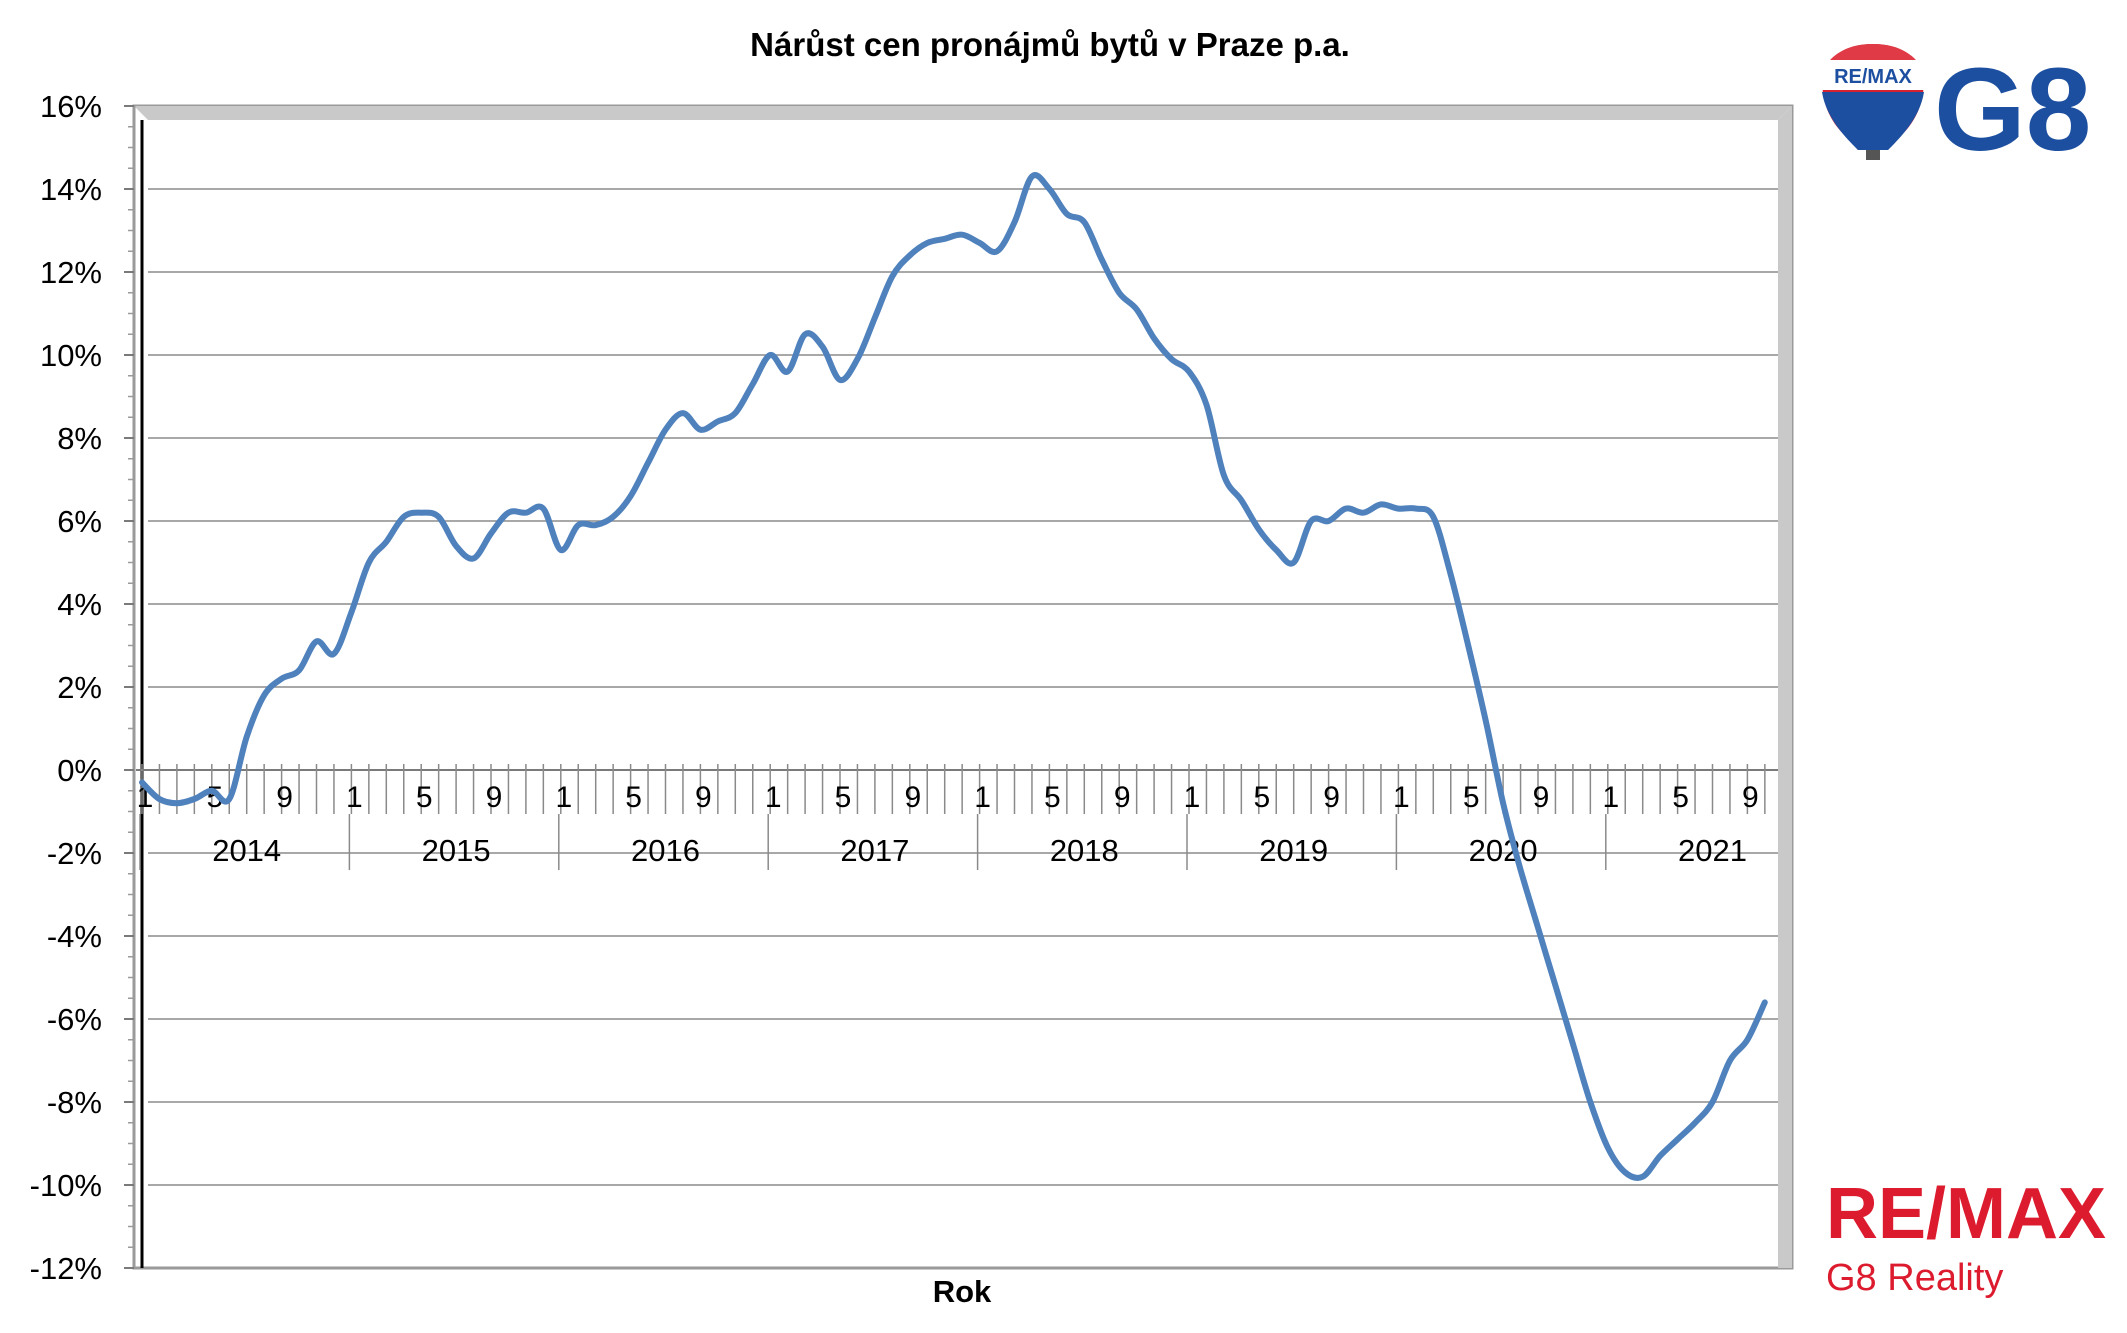  Describe the element at coordinates (1712, 850) in the screenshot. I see `x-year-label: 2021` at that location.